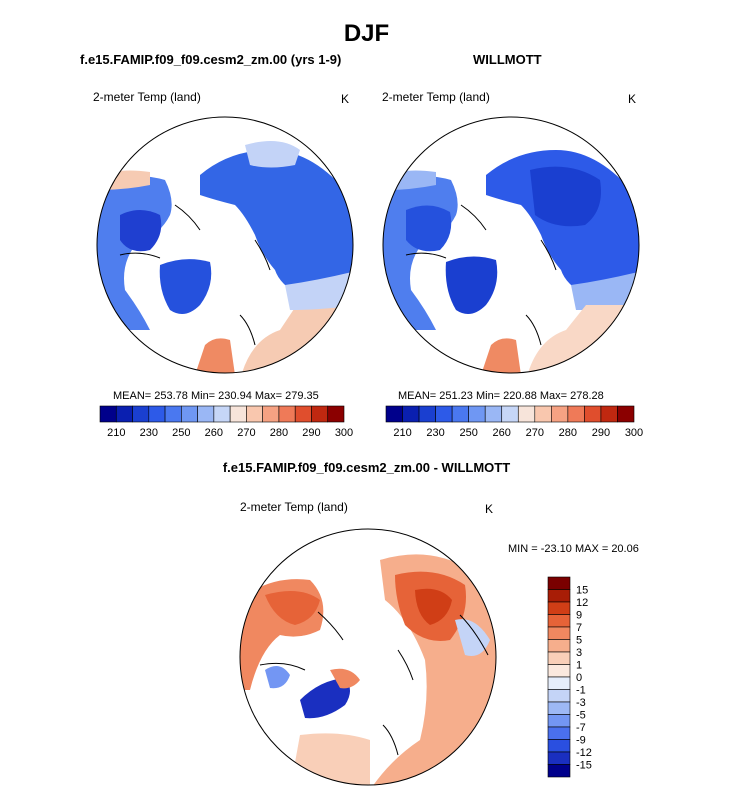 This screenshot has width=733, height=788. What do you see at coordinates (345, 678) in the screenshot?
I see `diff-greenland-mild` at bounding box center [345, 678].